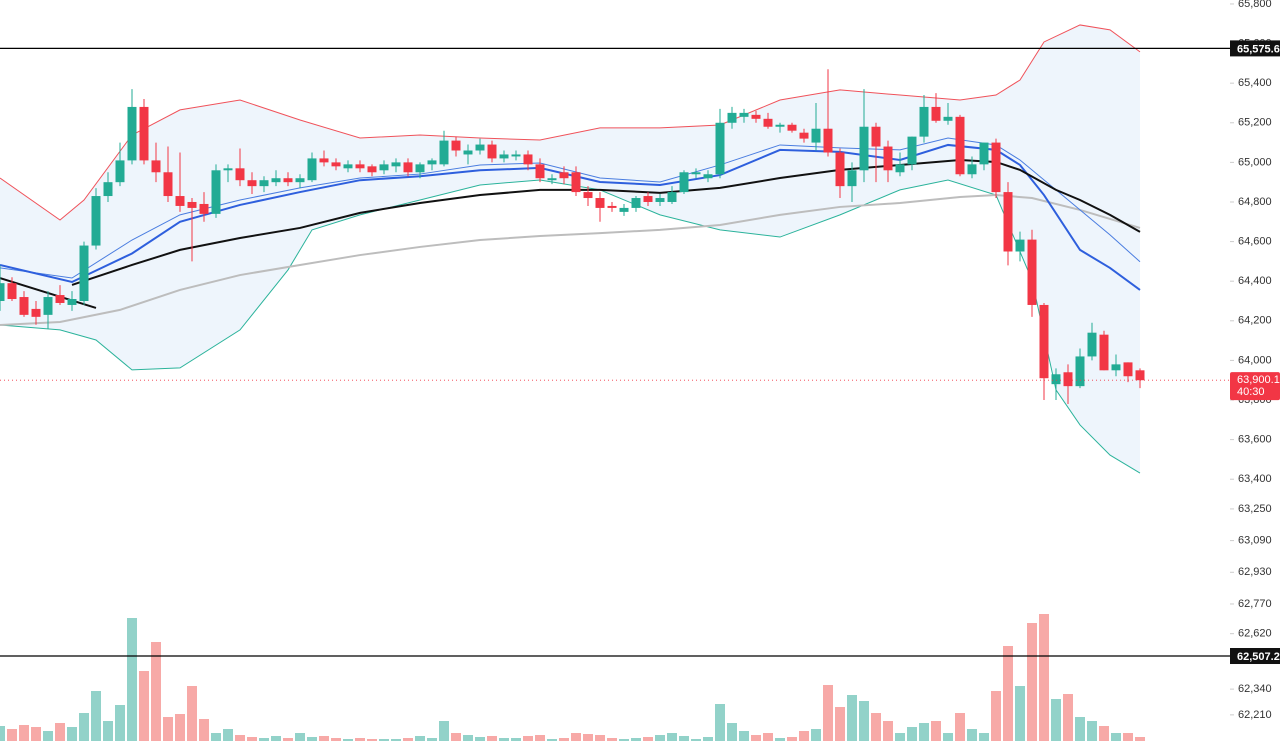 This screenshot has width=1280, height=741. What do you see at coordinates (1255, 541) in the screenshot?
I see `y-tick-label: 63,090` at bounding box center [1255, 541].